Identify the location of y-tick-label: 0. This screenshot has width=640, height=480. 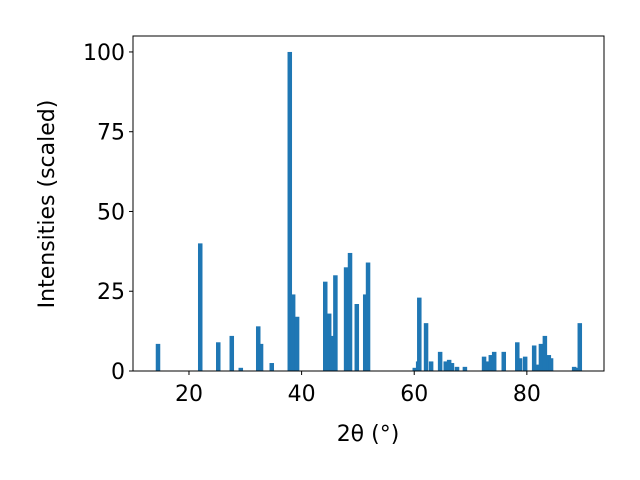
(118, 372).